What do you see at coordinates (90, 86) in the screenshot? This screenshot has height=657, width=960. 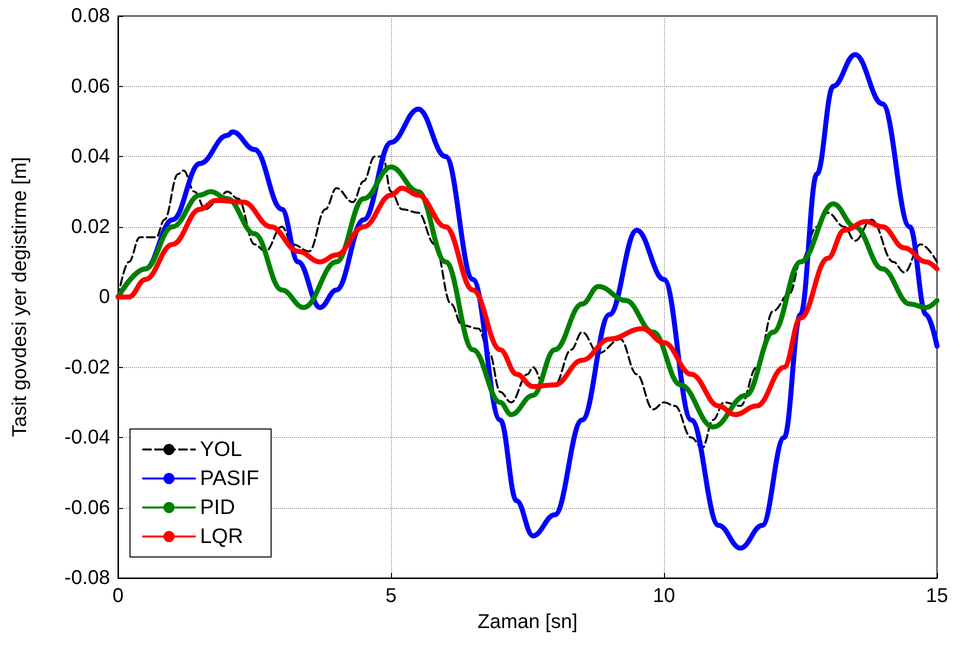 I see `y-tick-label: 0.06` at bounding box center [90, 86].